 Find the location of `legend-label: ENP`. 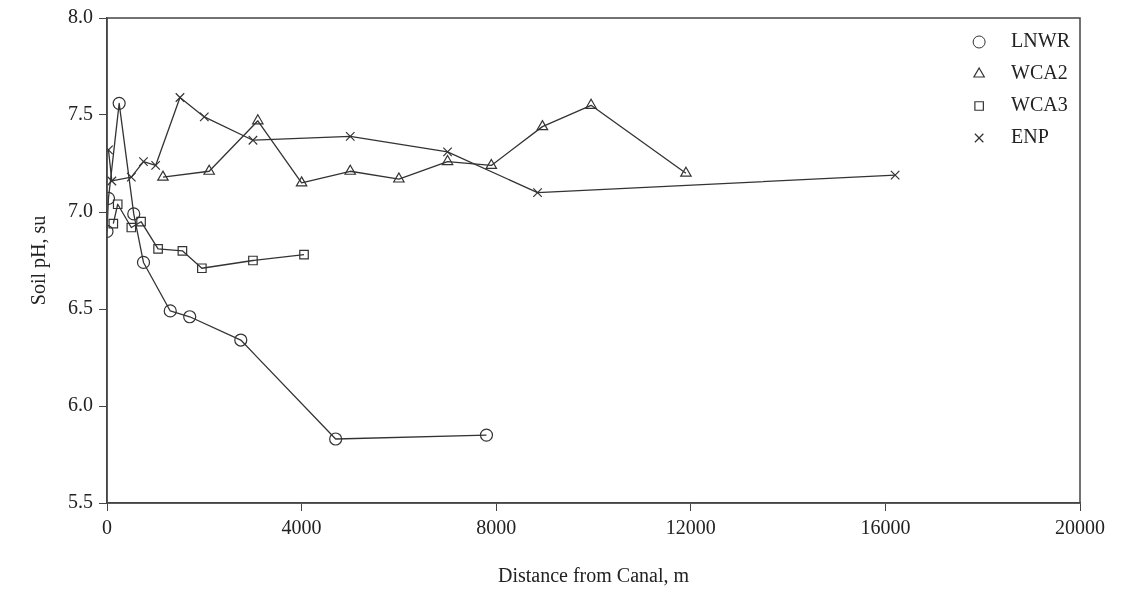

legend-label: ENP is located at coordinates (1030, 136).